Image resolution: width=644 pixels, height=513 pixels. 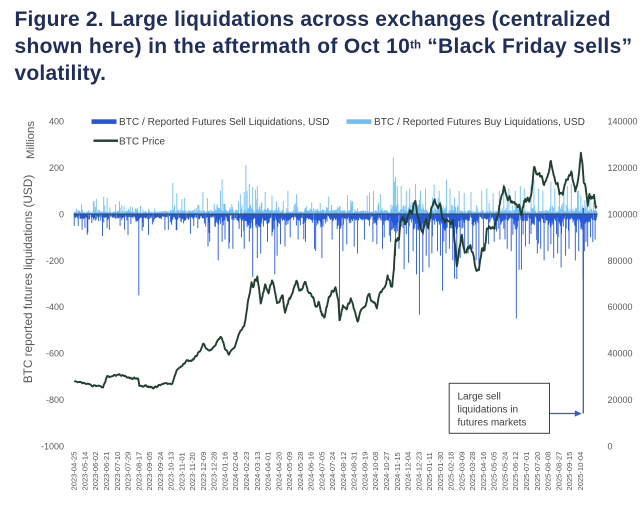 I want to click on svg-text: 2025-08-08, so click(x=548, y=471).